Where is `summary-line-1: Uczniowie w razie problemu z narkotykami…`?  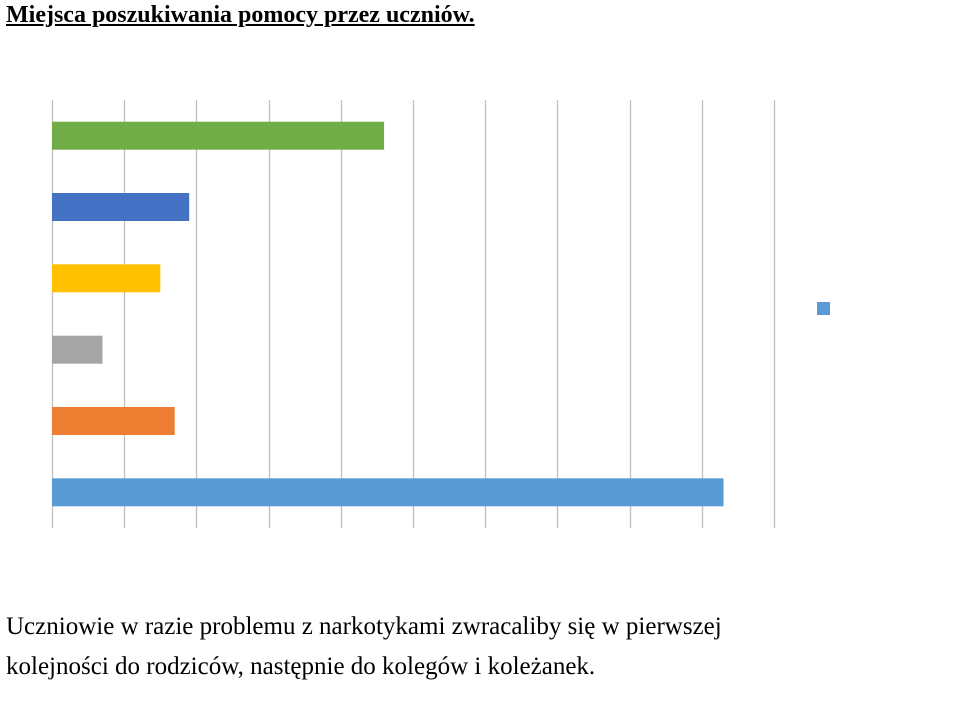
summary-line-1: Uczniowie w razie problemu z narkotykami… is located at coordinates (364, 626).